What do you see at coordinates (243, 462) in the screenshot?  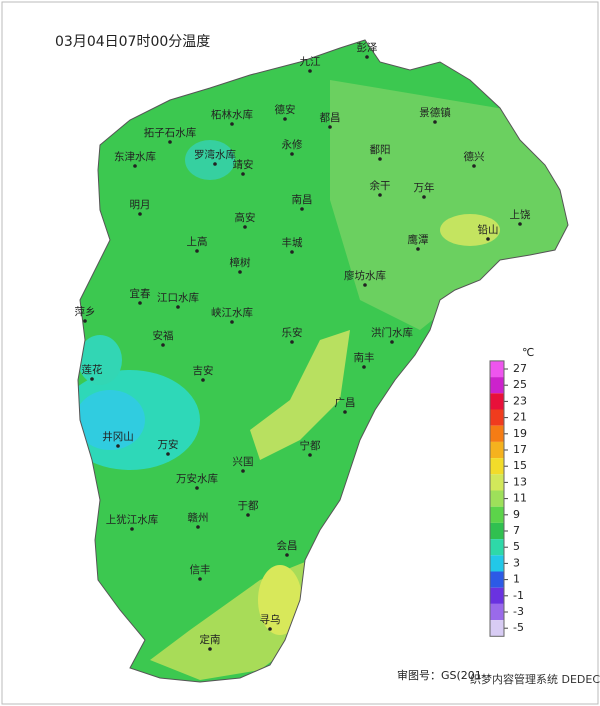 I see `place-label: 兴国` at bounding box center [243, 462].